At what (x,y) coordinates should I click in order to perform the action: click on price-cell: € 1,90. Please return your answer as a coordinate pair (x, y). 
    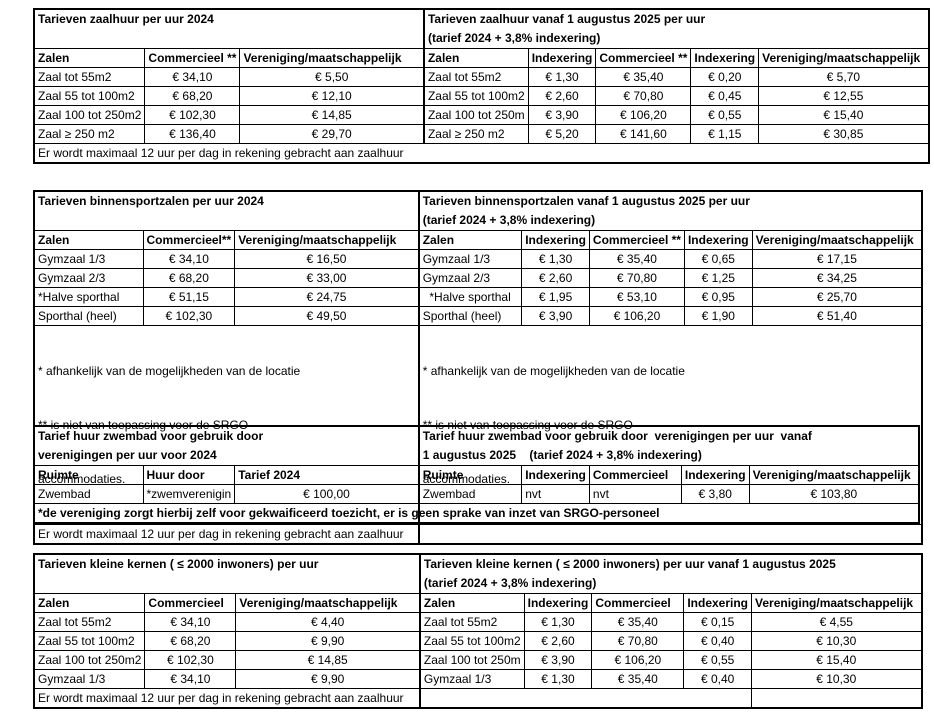
    Looking at the image, I should click on (718, 316).